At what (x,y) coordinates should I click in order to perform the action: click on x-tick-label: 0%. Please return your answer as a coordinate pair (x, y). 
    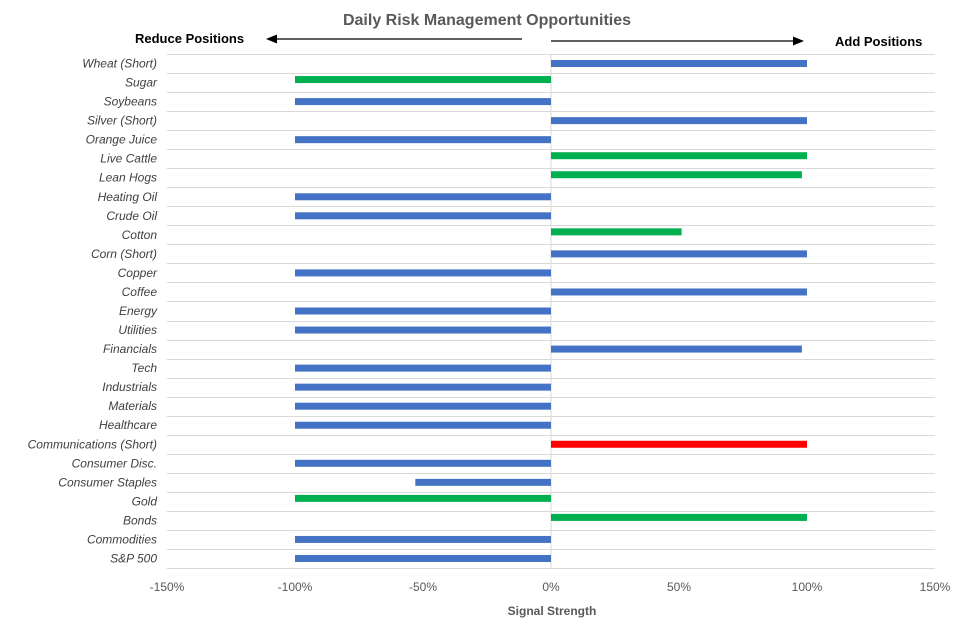
    Looking at the image, I should click on (551, 587).